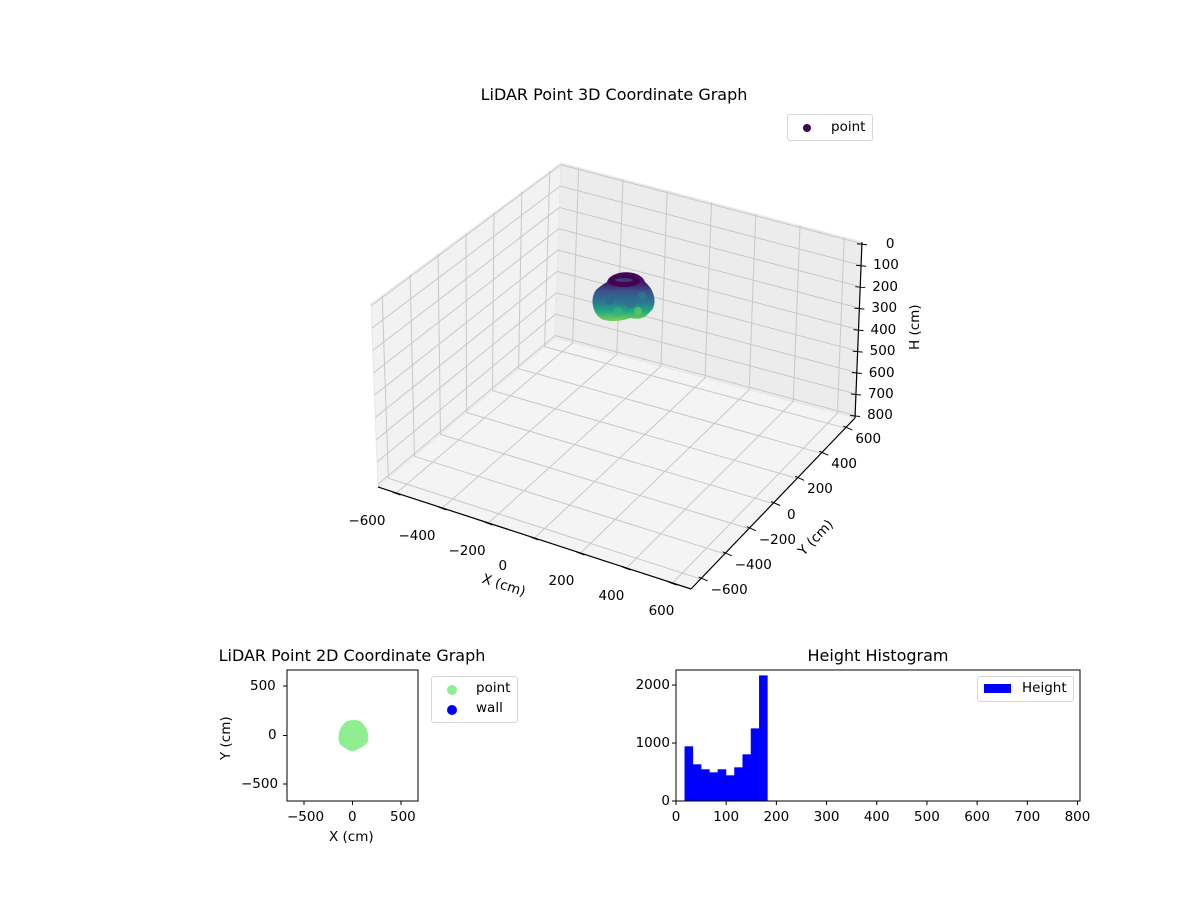 The image size is (1200, 900). What do you see at coordinates (352, 655) in the screenshot?
I see `plot2d-title: LiDAR Point 2D Coordinate Graph` at bounding box center [352, 655].